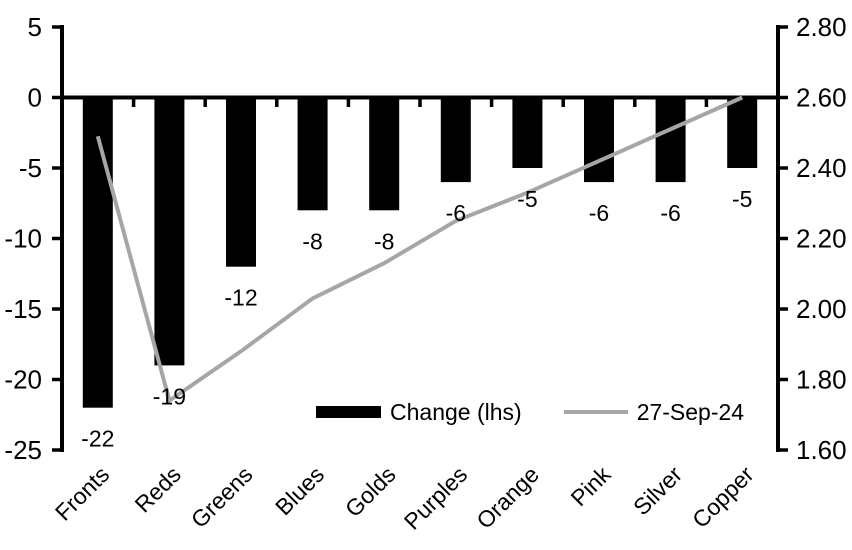  What do you see at coordinates (670, 140) in the screenshot?
I see `bar-silver` at bounding box center [670, 140].